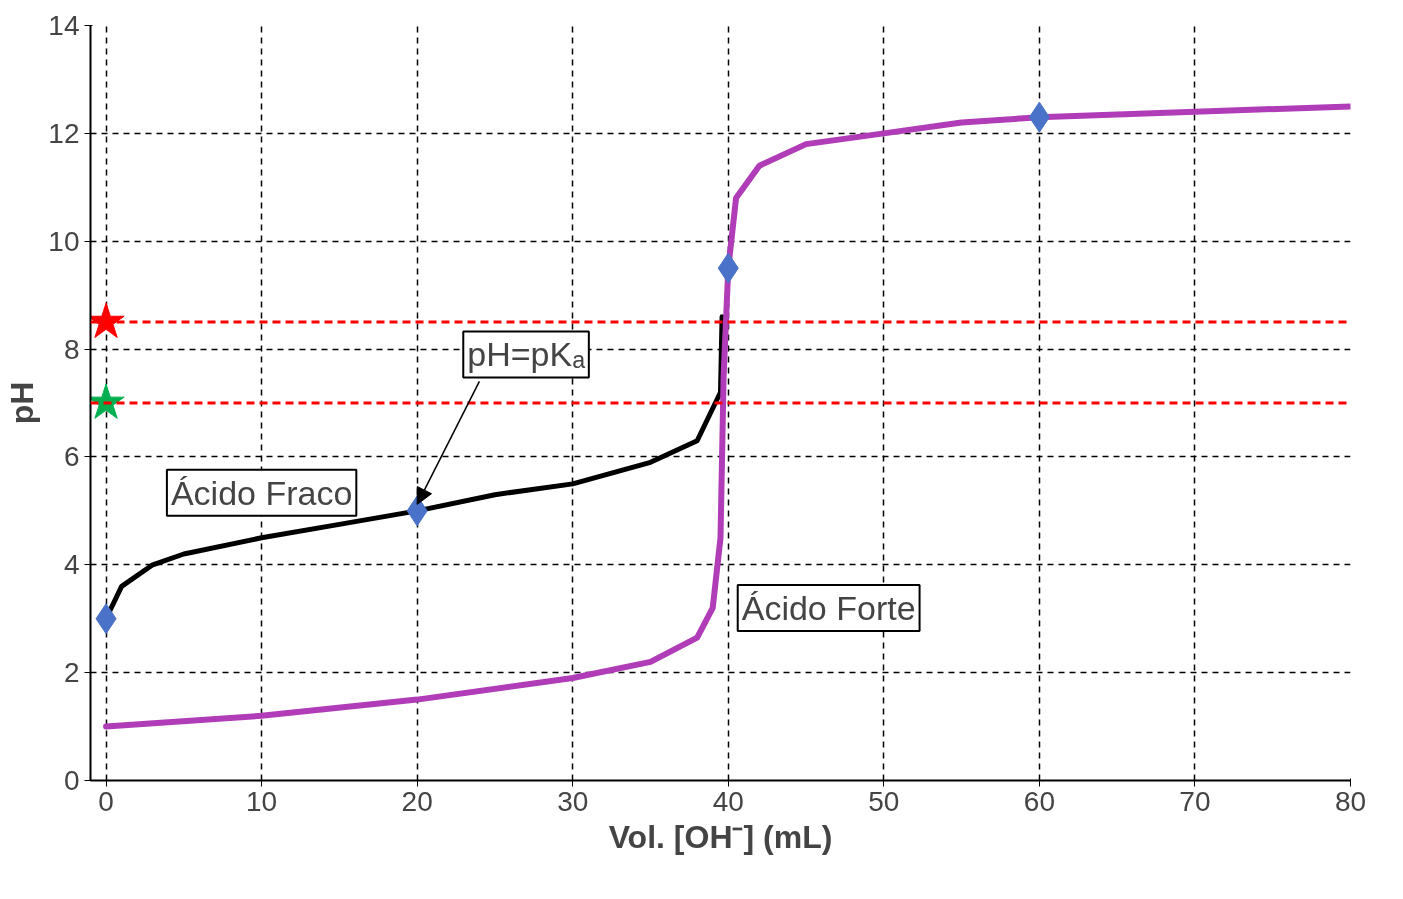 The width and height of the screenshot is (1403, 899). I want to click on series-label: Ácido Forte, so click(828, 607).